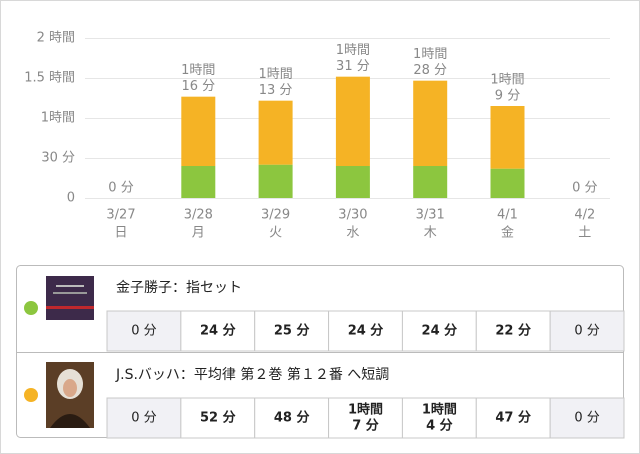  What do you see at coordinates (198, 86) in the screenshot?
I see `total-label: 16 分` at bounding box center [198, 86].